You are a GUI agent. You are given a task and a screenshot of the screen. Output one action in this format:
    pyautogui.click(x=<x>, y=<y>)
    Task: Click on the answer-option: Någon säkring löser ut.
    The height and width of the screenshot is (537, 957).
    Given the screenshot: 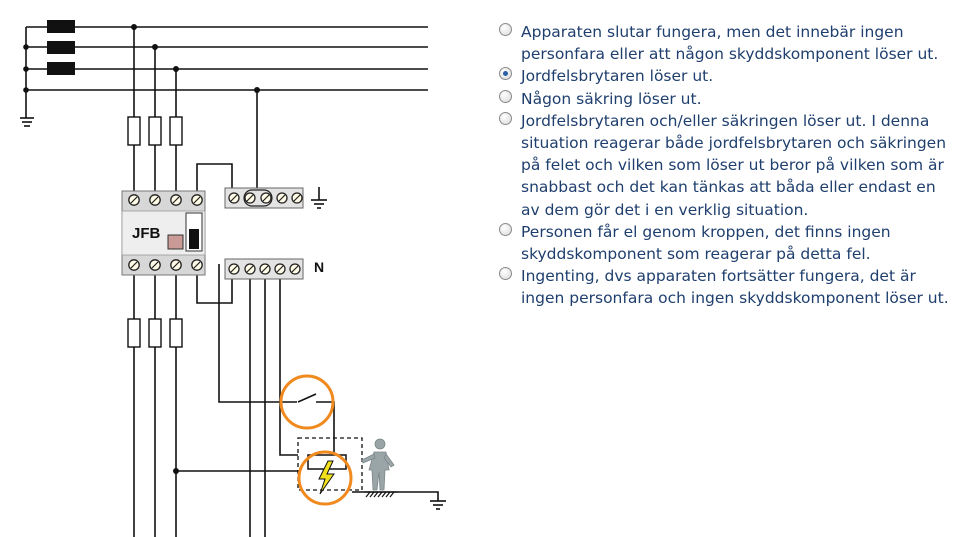 What is the action you would take?
    pyautogui.click(x=725, y=99)
    